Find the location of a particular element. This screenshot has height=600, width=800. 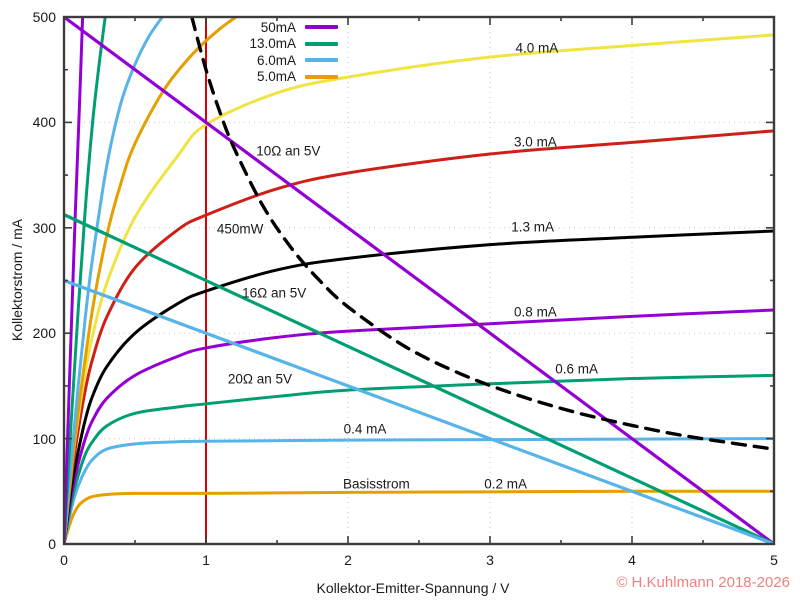

x-tick-label-0: 0 is located at coordinates (64, 560).